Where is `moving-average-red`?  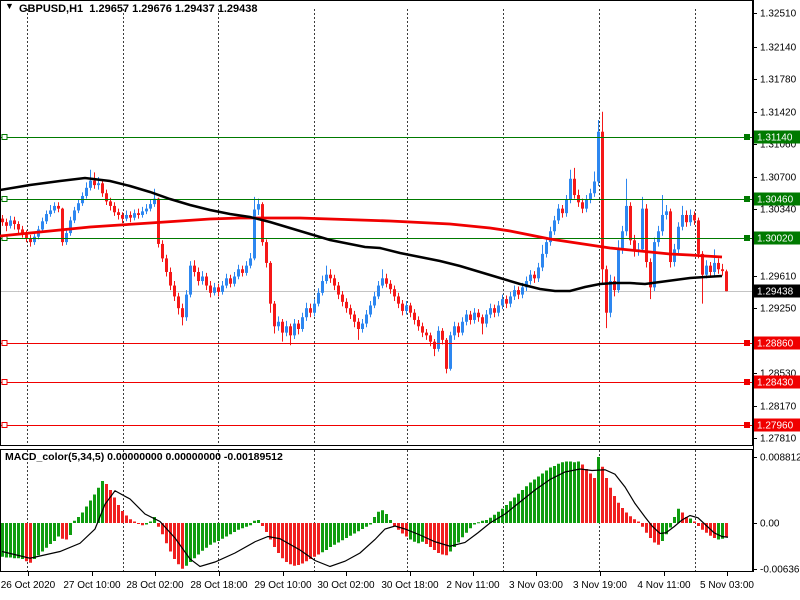 moving-average-red is located at coordinates (361, 237).